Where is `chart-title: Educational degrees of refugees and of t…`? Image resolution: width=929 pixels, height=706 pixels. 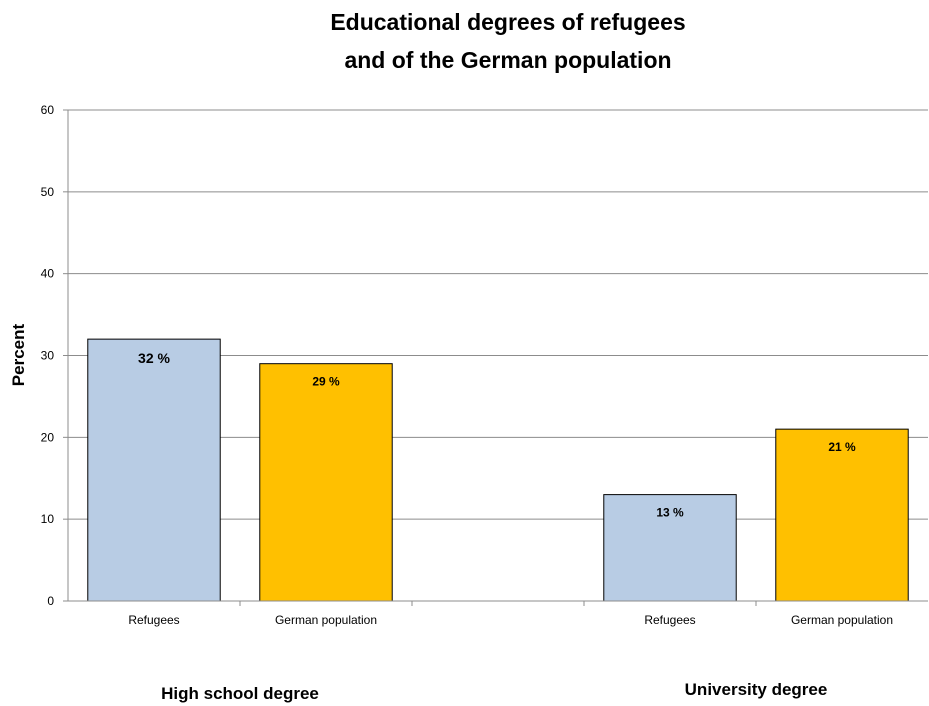 chart-title: Educational degrees of refugees and of t… is located at coordinates (507, 41).